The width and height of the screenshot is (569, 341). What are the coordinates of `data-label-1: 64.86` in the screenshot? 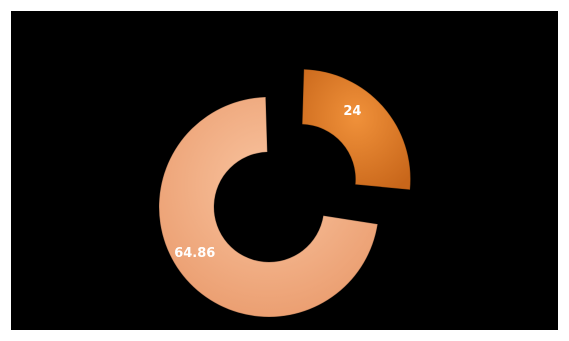 It's located at (194, 253).